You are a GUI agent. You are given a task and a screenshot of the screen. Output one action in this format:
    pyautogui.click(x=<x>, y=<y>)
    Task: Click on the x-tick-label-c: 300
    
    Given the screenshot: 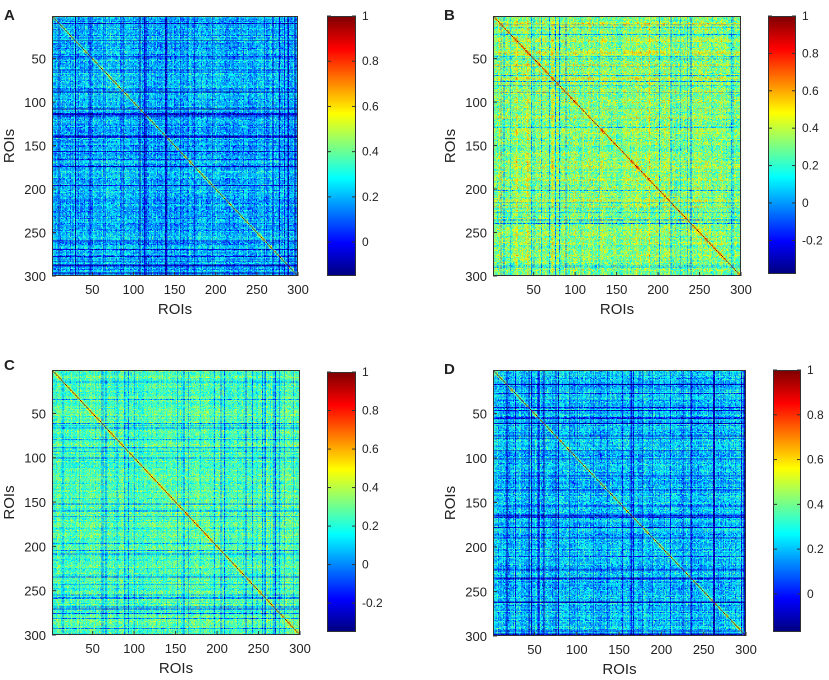 What is the action you would take?
    pyautogui.click(x=300, y=648)
    